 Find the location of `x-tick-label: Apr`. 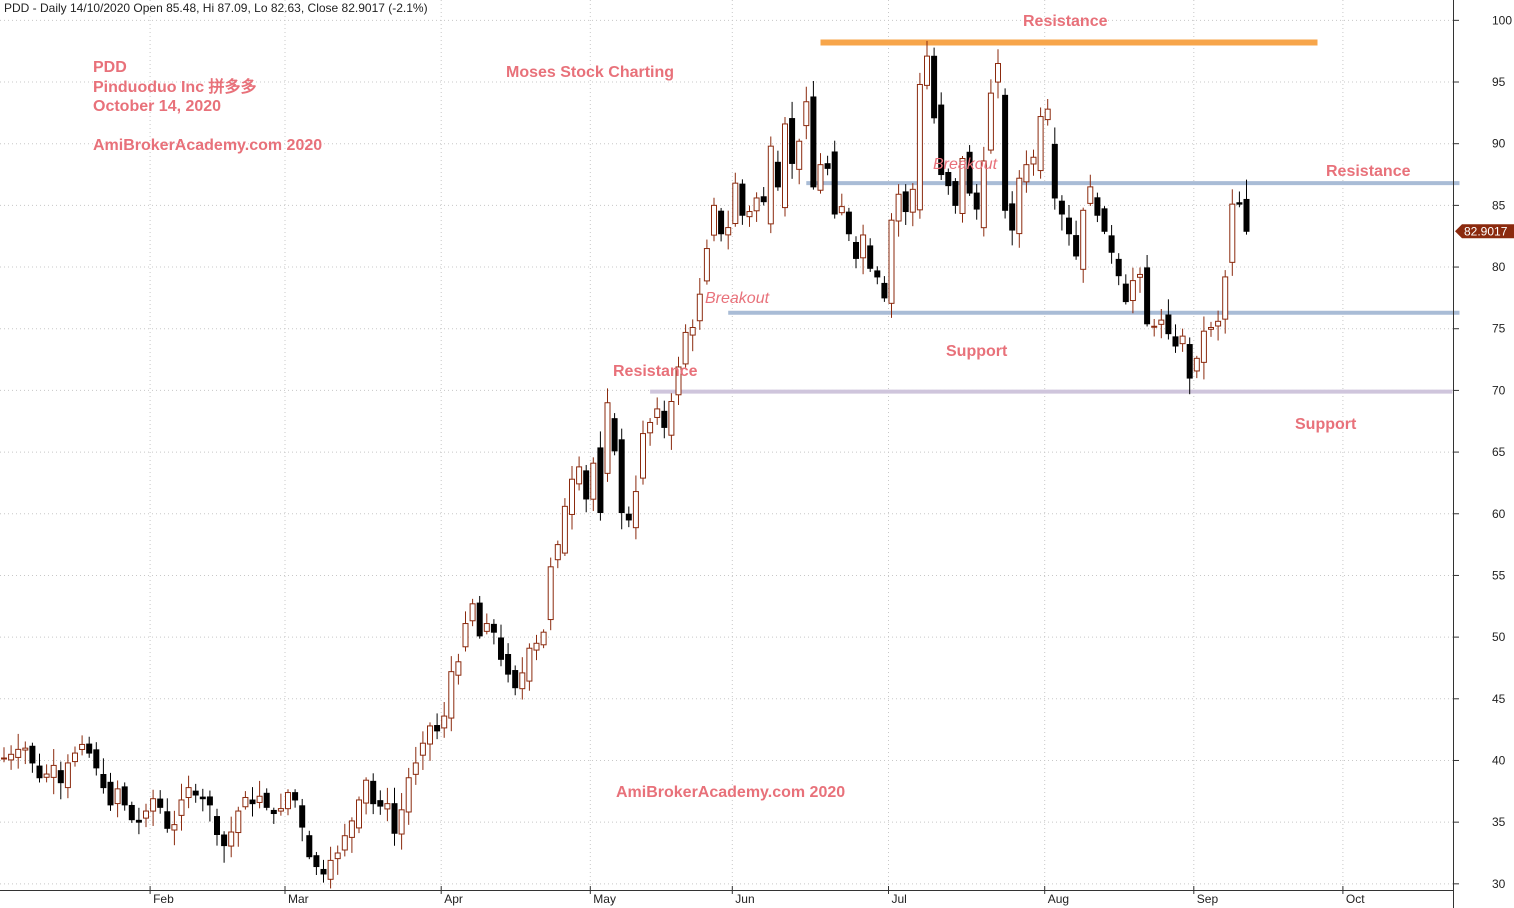

x-tick-label: Apr is located at coordinates (453, 899).